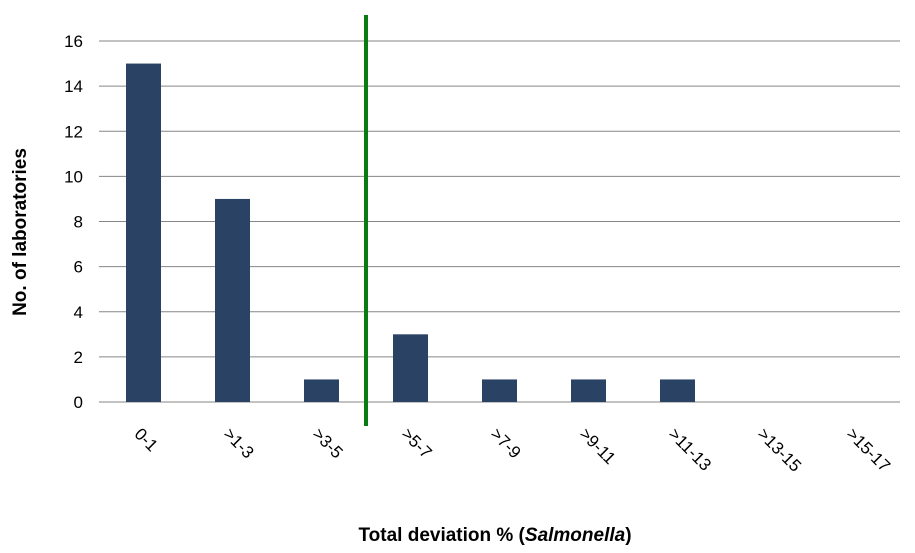  Describe the element at coordinates (868, 449) in the screenshot. I see `x-tick-label: >15-17` at that location.